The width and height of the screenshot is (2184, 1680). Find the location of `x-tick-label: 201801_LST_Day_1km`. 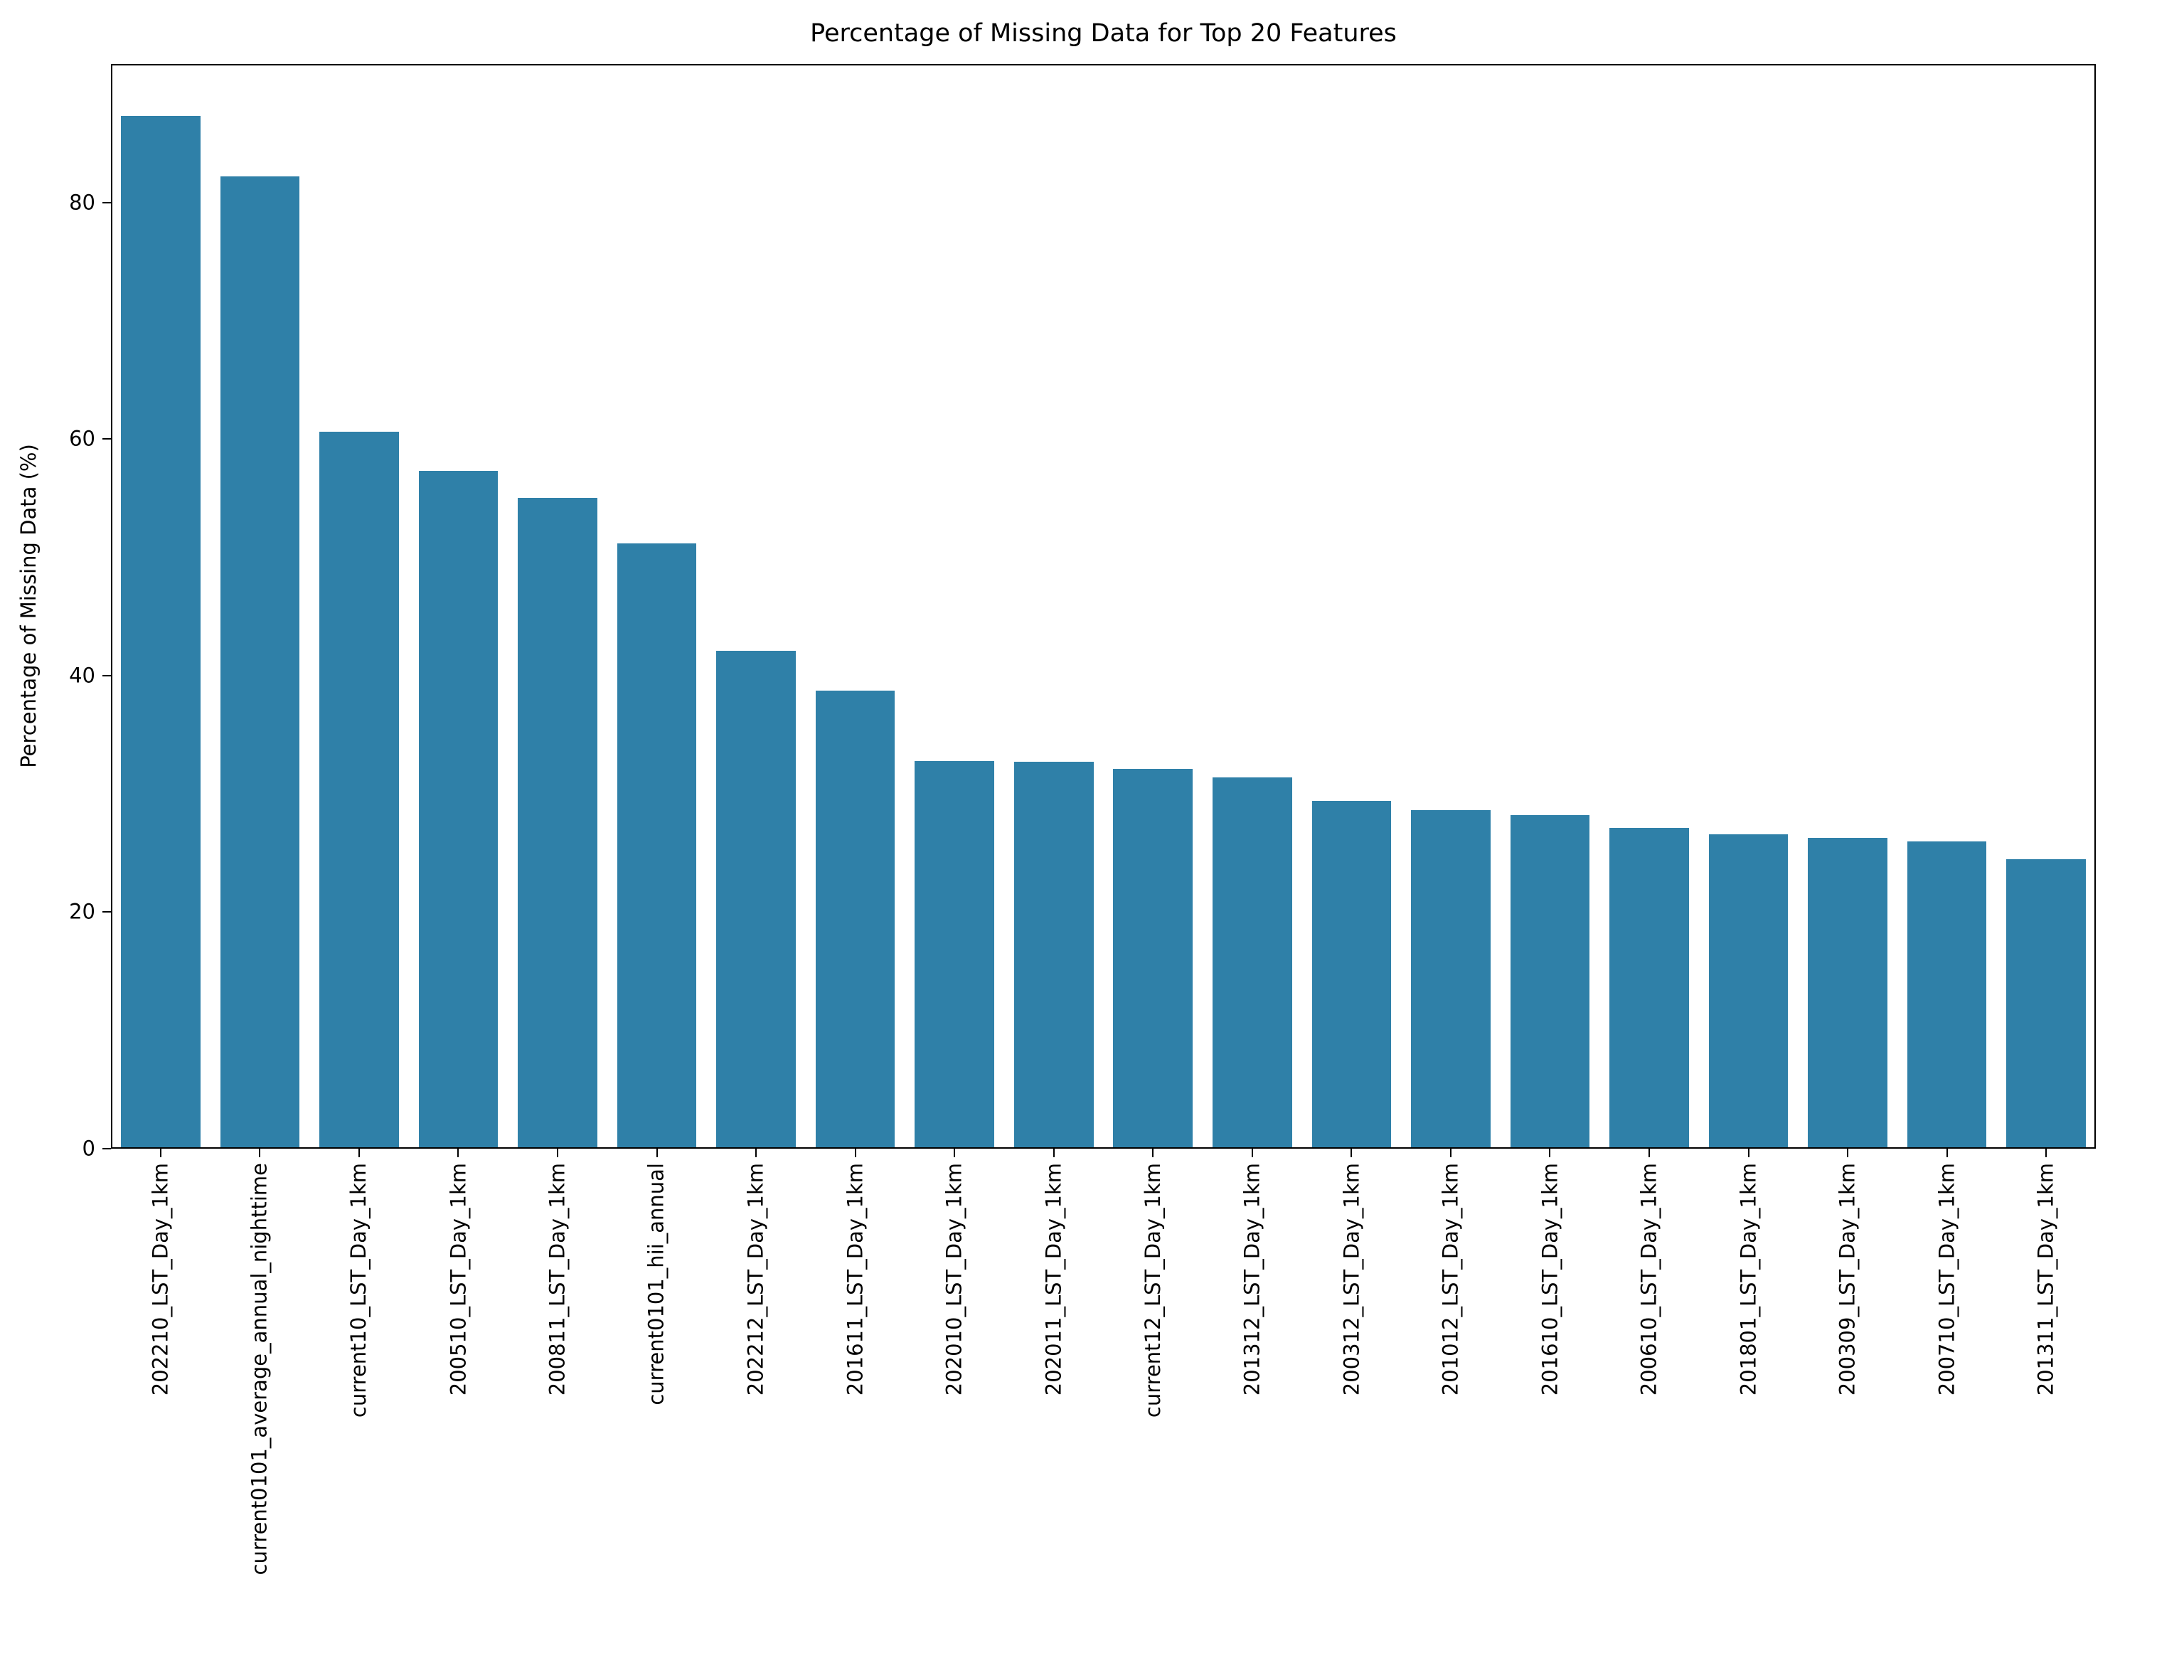

x-tick-label: 201801_LST_Day_1km is located at coordinates (1748, 1279).